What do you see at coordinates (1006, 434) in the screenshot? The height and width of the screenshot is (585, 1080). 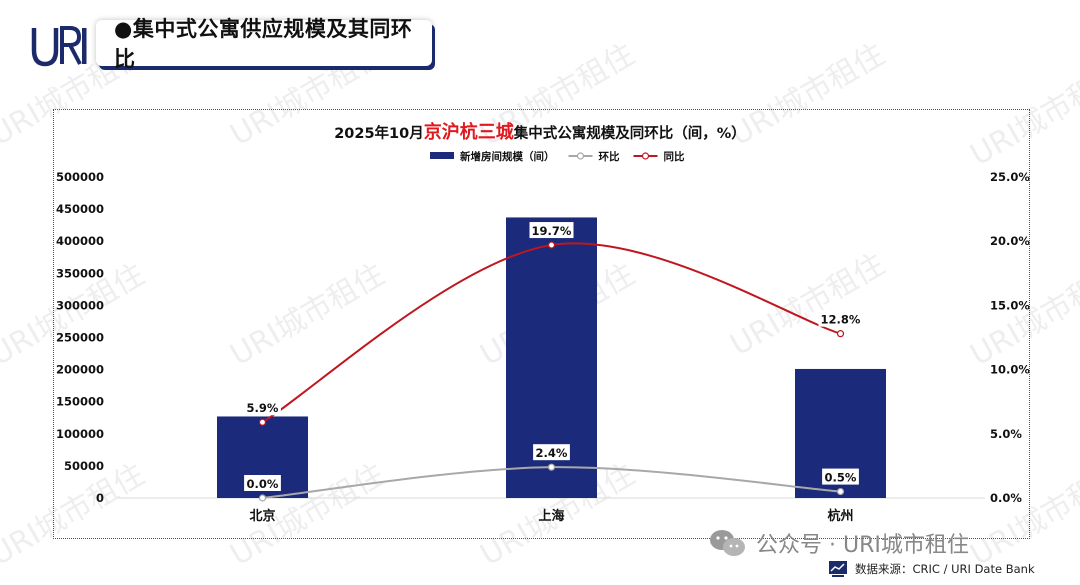 I see `y-right-tick-label: 5.0%` at bounding box center [1006, 434].